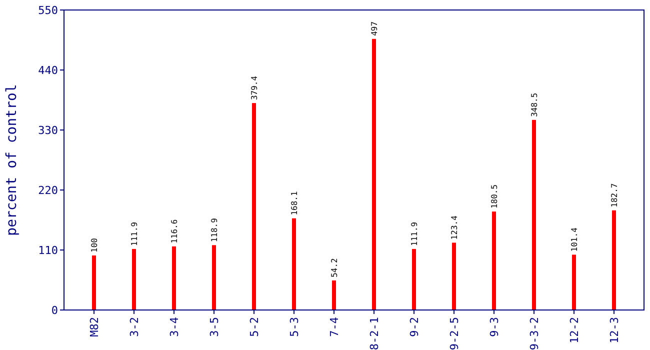  What do you see at coordinates (534, 333) in the screenshot?
I see `x-tick-label: 9-3-2` at bounding box center [534, 333].